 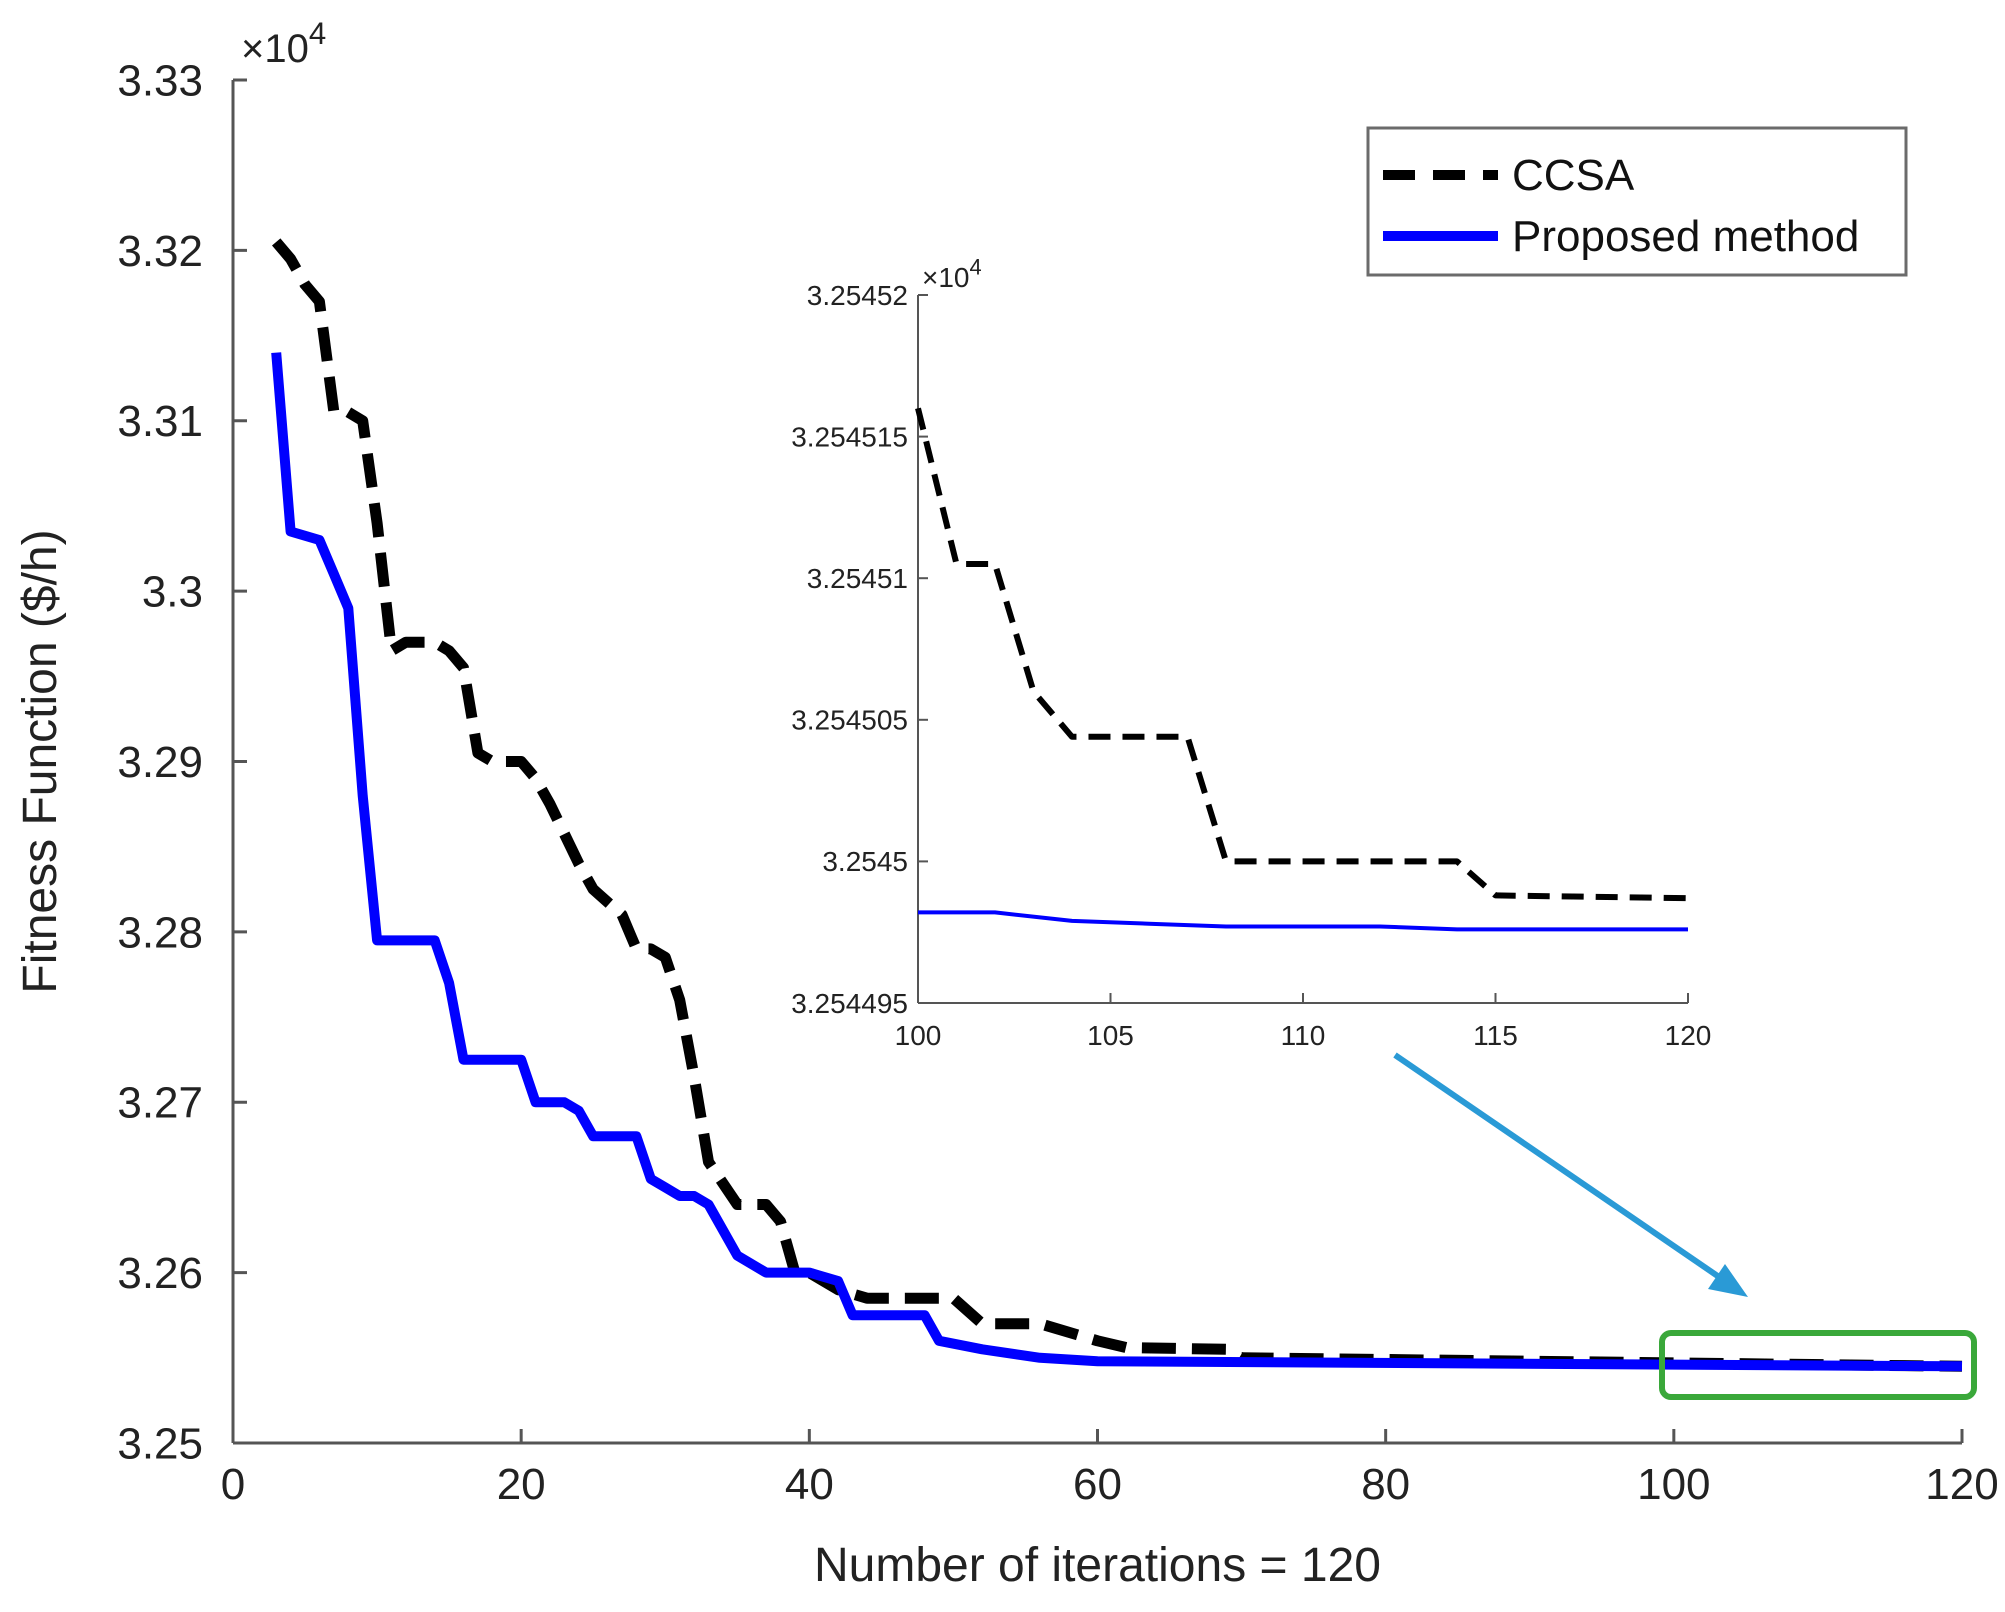 I want to click on y-axis-title: Fitness Function ($/h), so click(x=40, y=761).